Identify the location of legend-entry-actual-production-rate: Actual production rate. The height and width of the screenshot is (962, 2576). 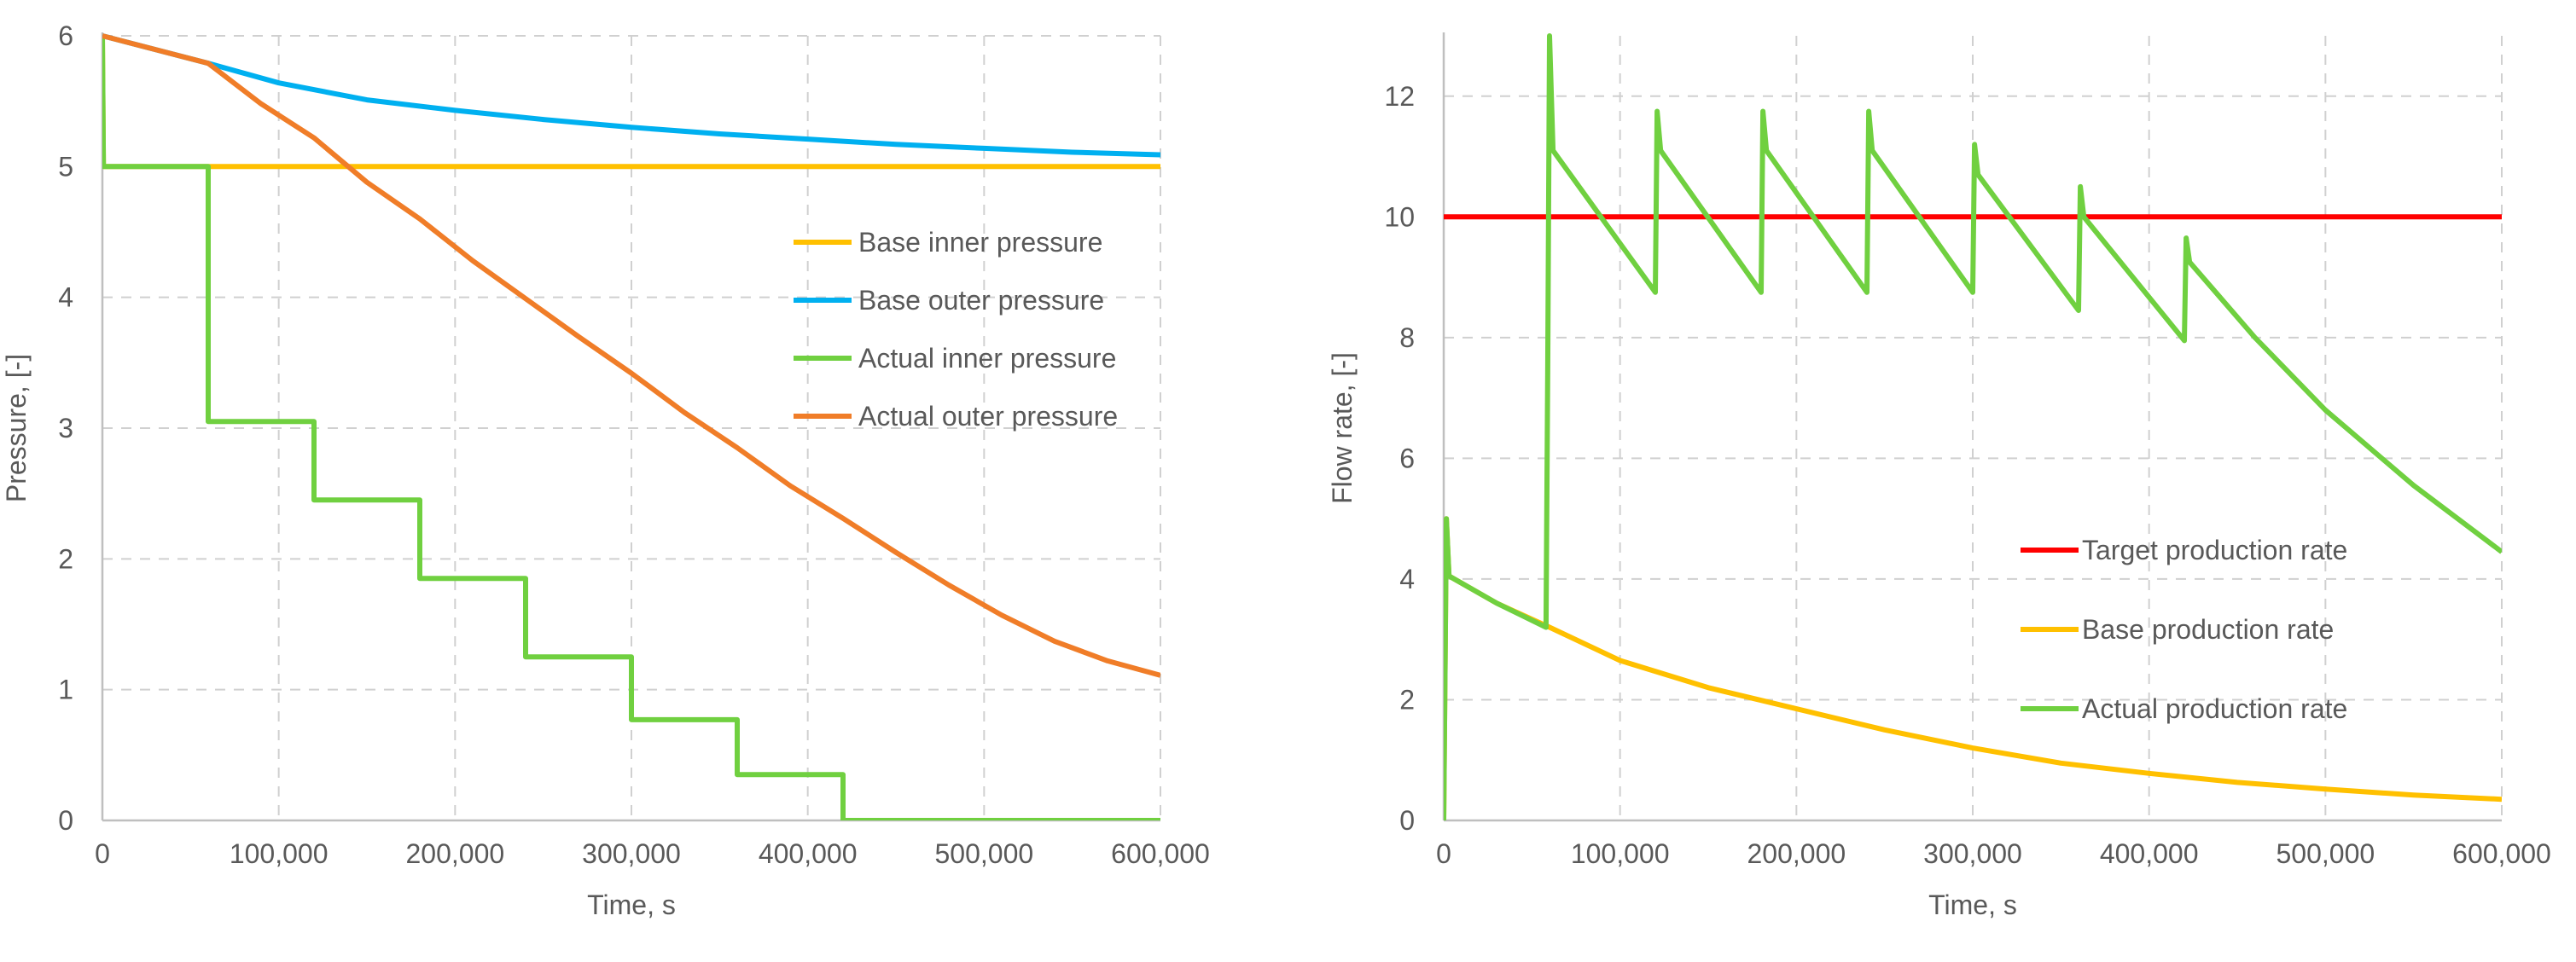
(2184, 708).